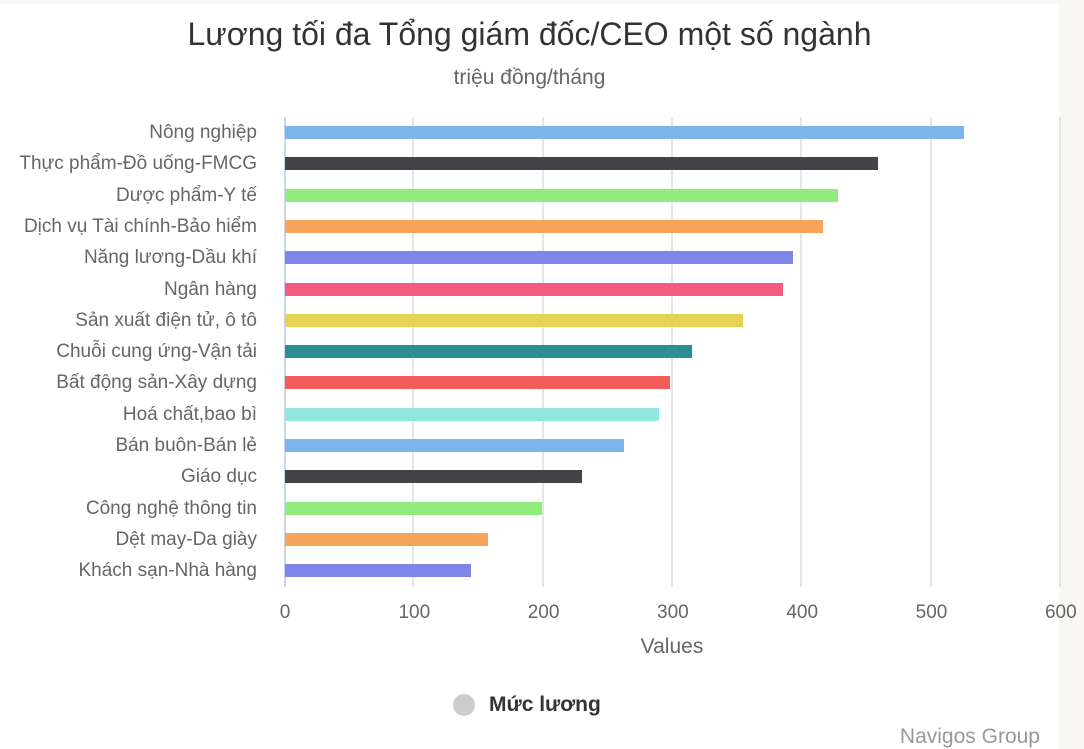  I want to click on legend-label: Mức lương, so click(545, 704).